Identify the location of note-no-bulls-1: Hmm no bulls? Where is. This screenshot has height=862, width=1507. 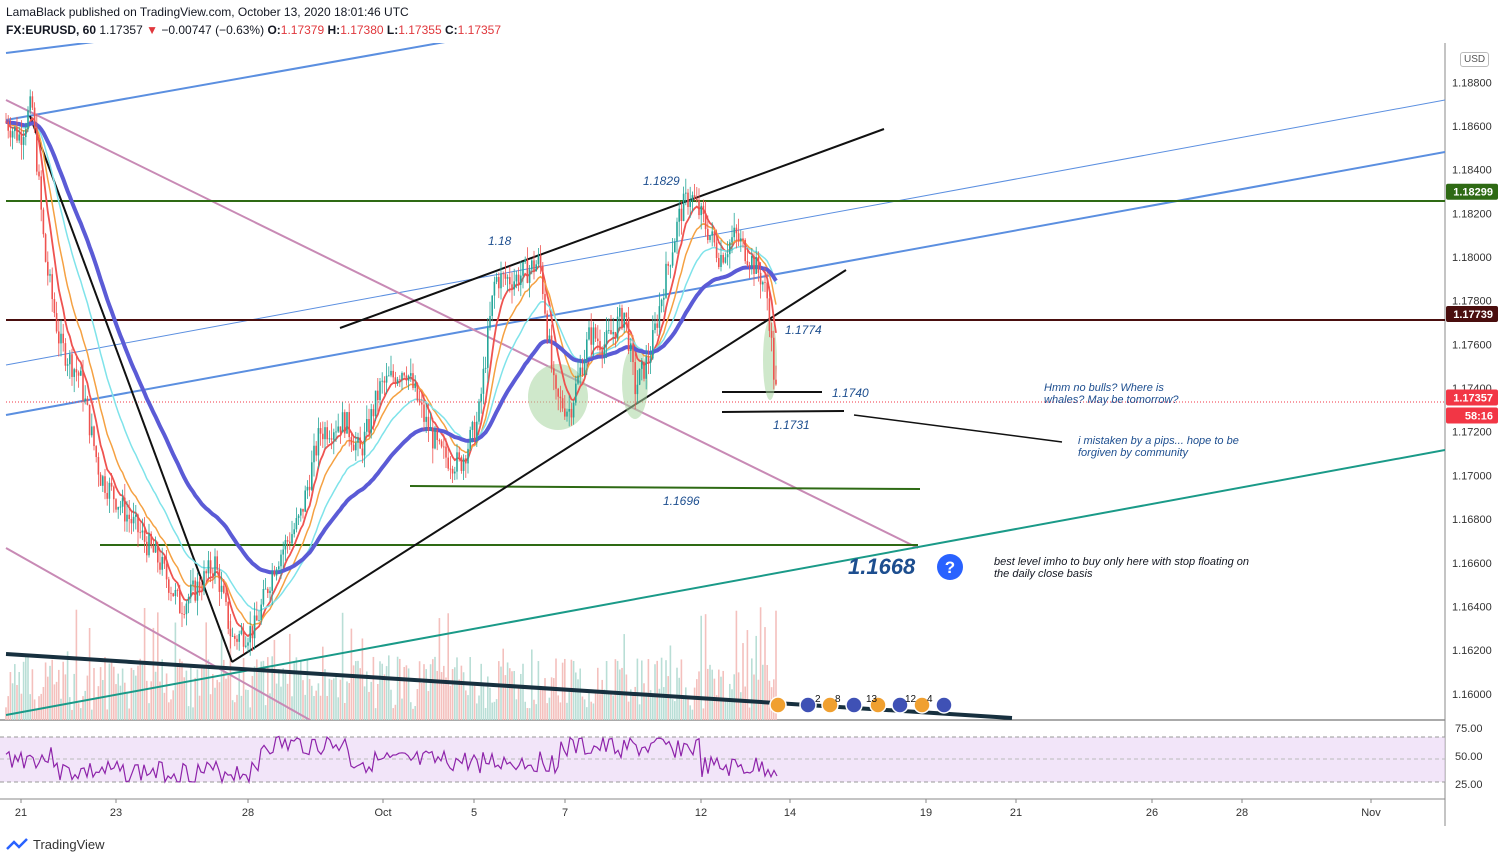
(1104, 388).